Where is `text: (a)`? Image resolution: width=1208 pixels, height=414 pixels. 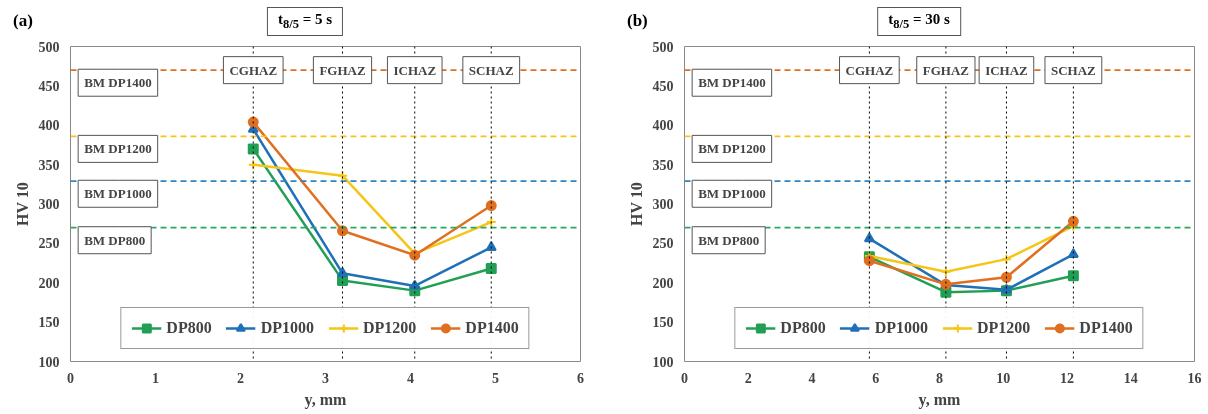
text: (a) is located at coordinates (23, 21).